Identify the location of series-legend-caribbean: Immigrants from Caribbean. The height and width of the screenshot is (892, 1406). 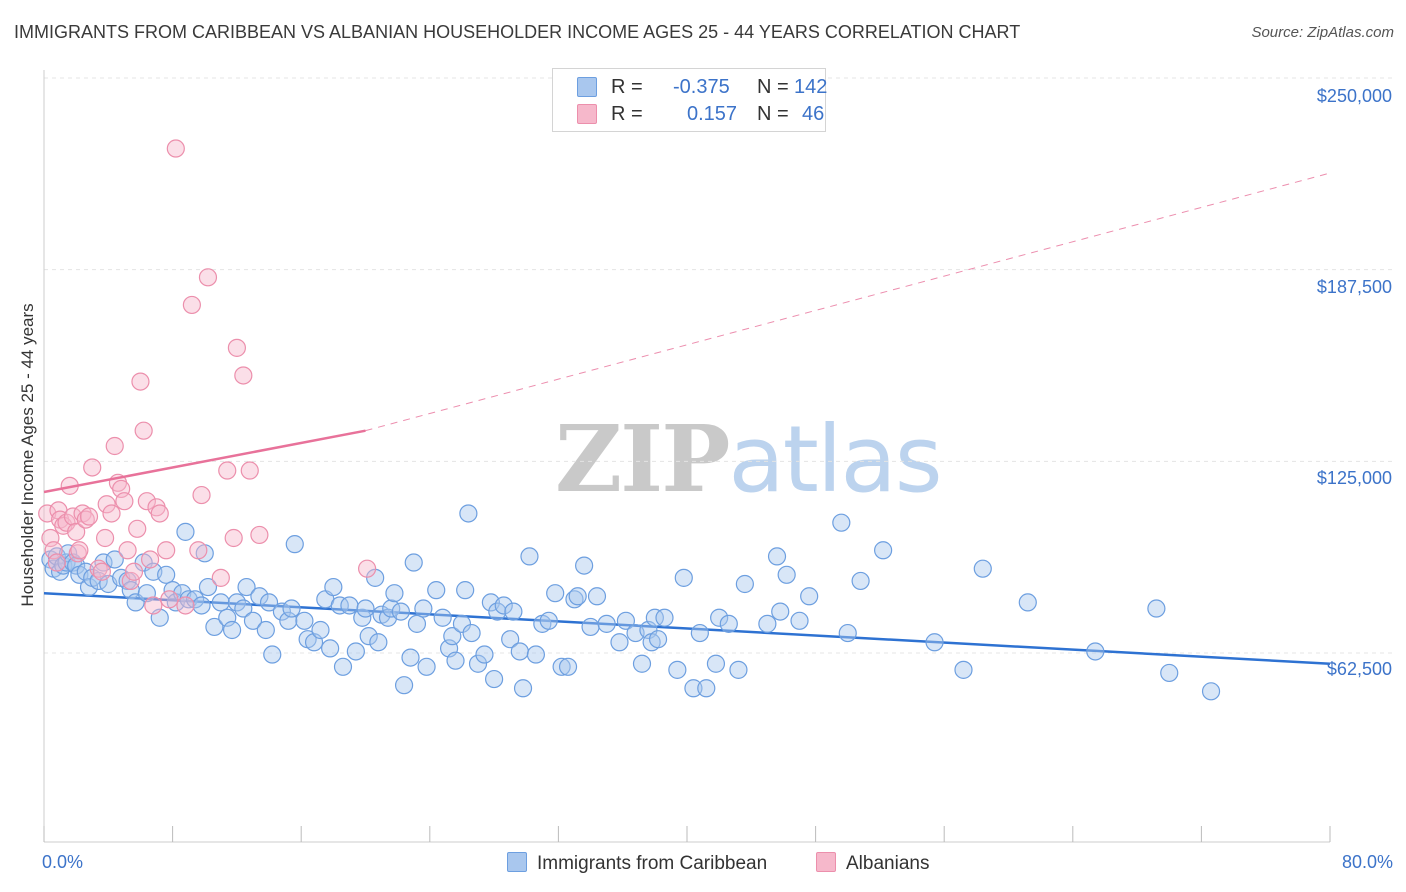
(637, 863).